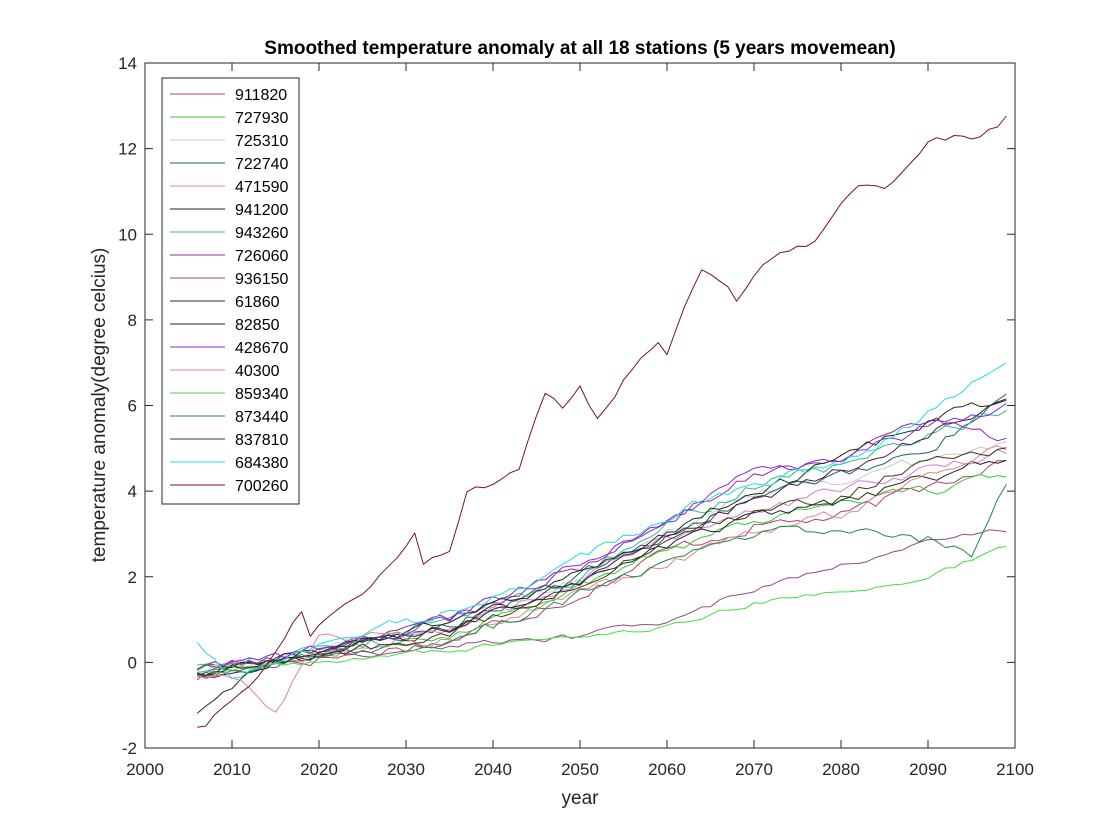 Image resolution: width=1120 pixels, height=840 pixels. Describe the element at coordinates (145, 769) in the screenshot. I see `x-tick-label: 2000` at that location.